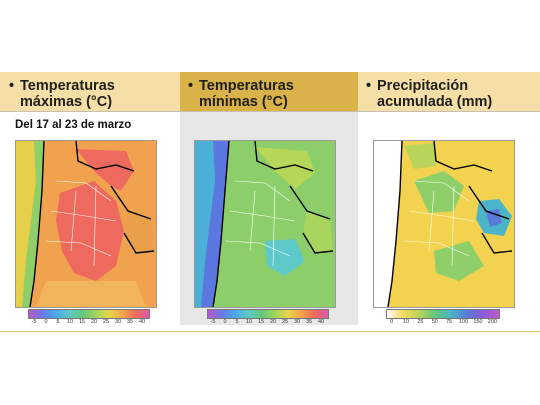 This screenshot has height=405, width=540. I want to click on warm-region-north, so click(285, 168).